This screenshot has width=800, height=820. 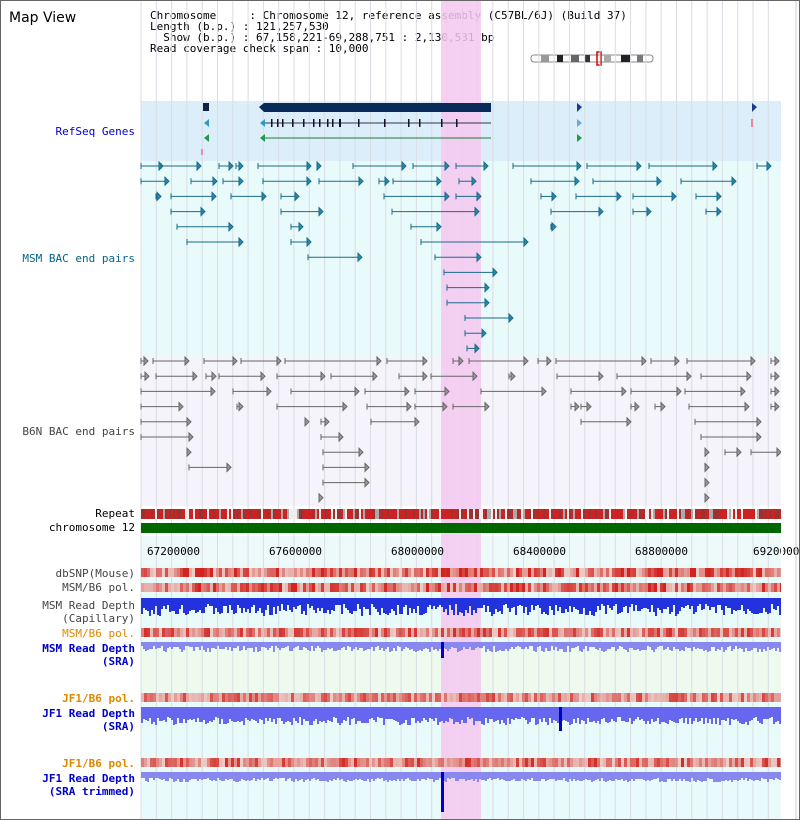 I want to click on selected-region-highlight, so click(x=461, y=410).